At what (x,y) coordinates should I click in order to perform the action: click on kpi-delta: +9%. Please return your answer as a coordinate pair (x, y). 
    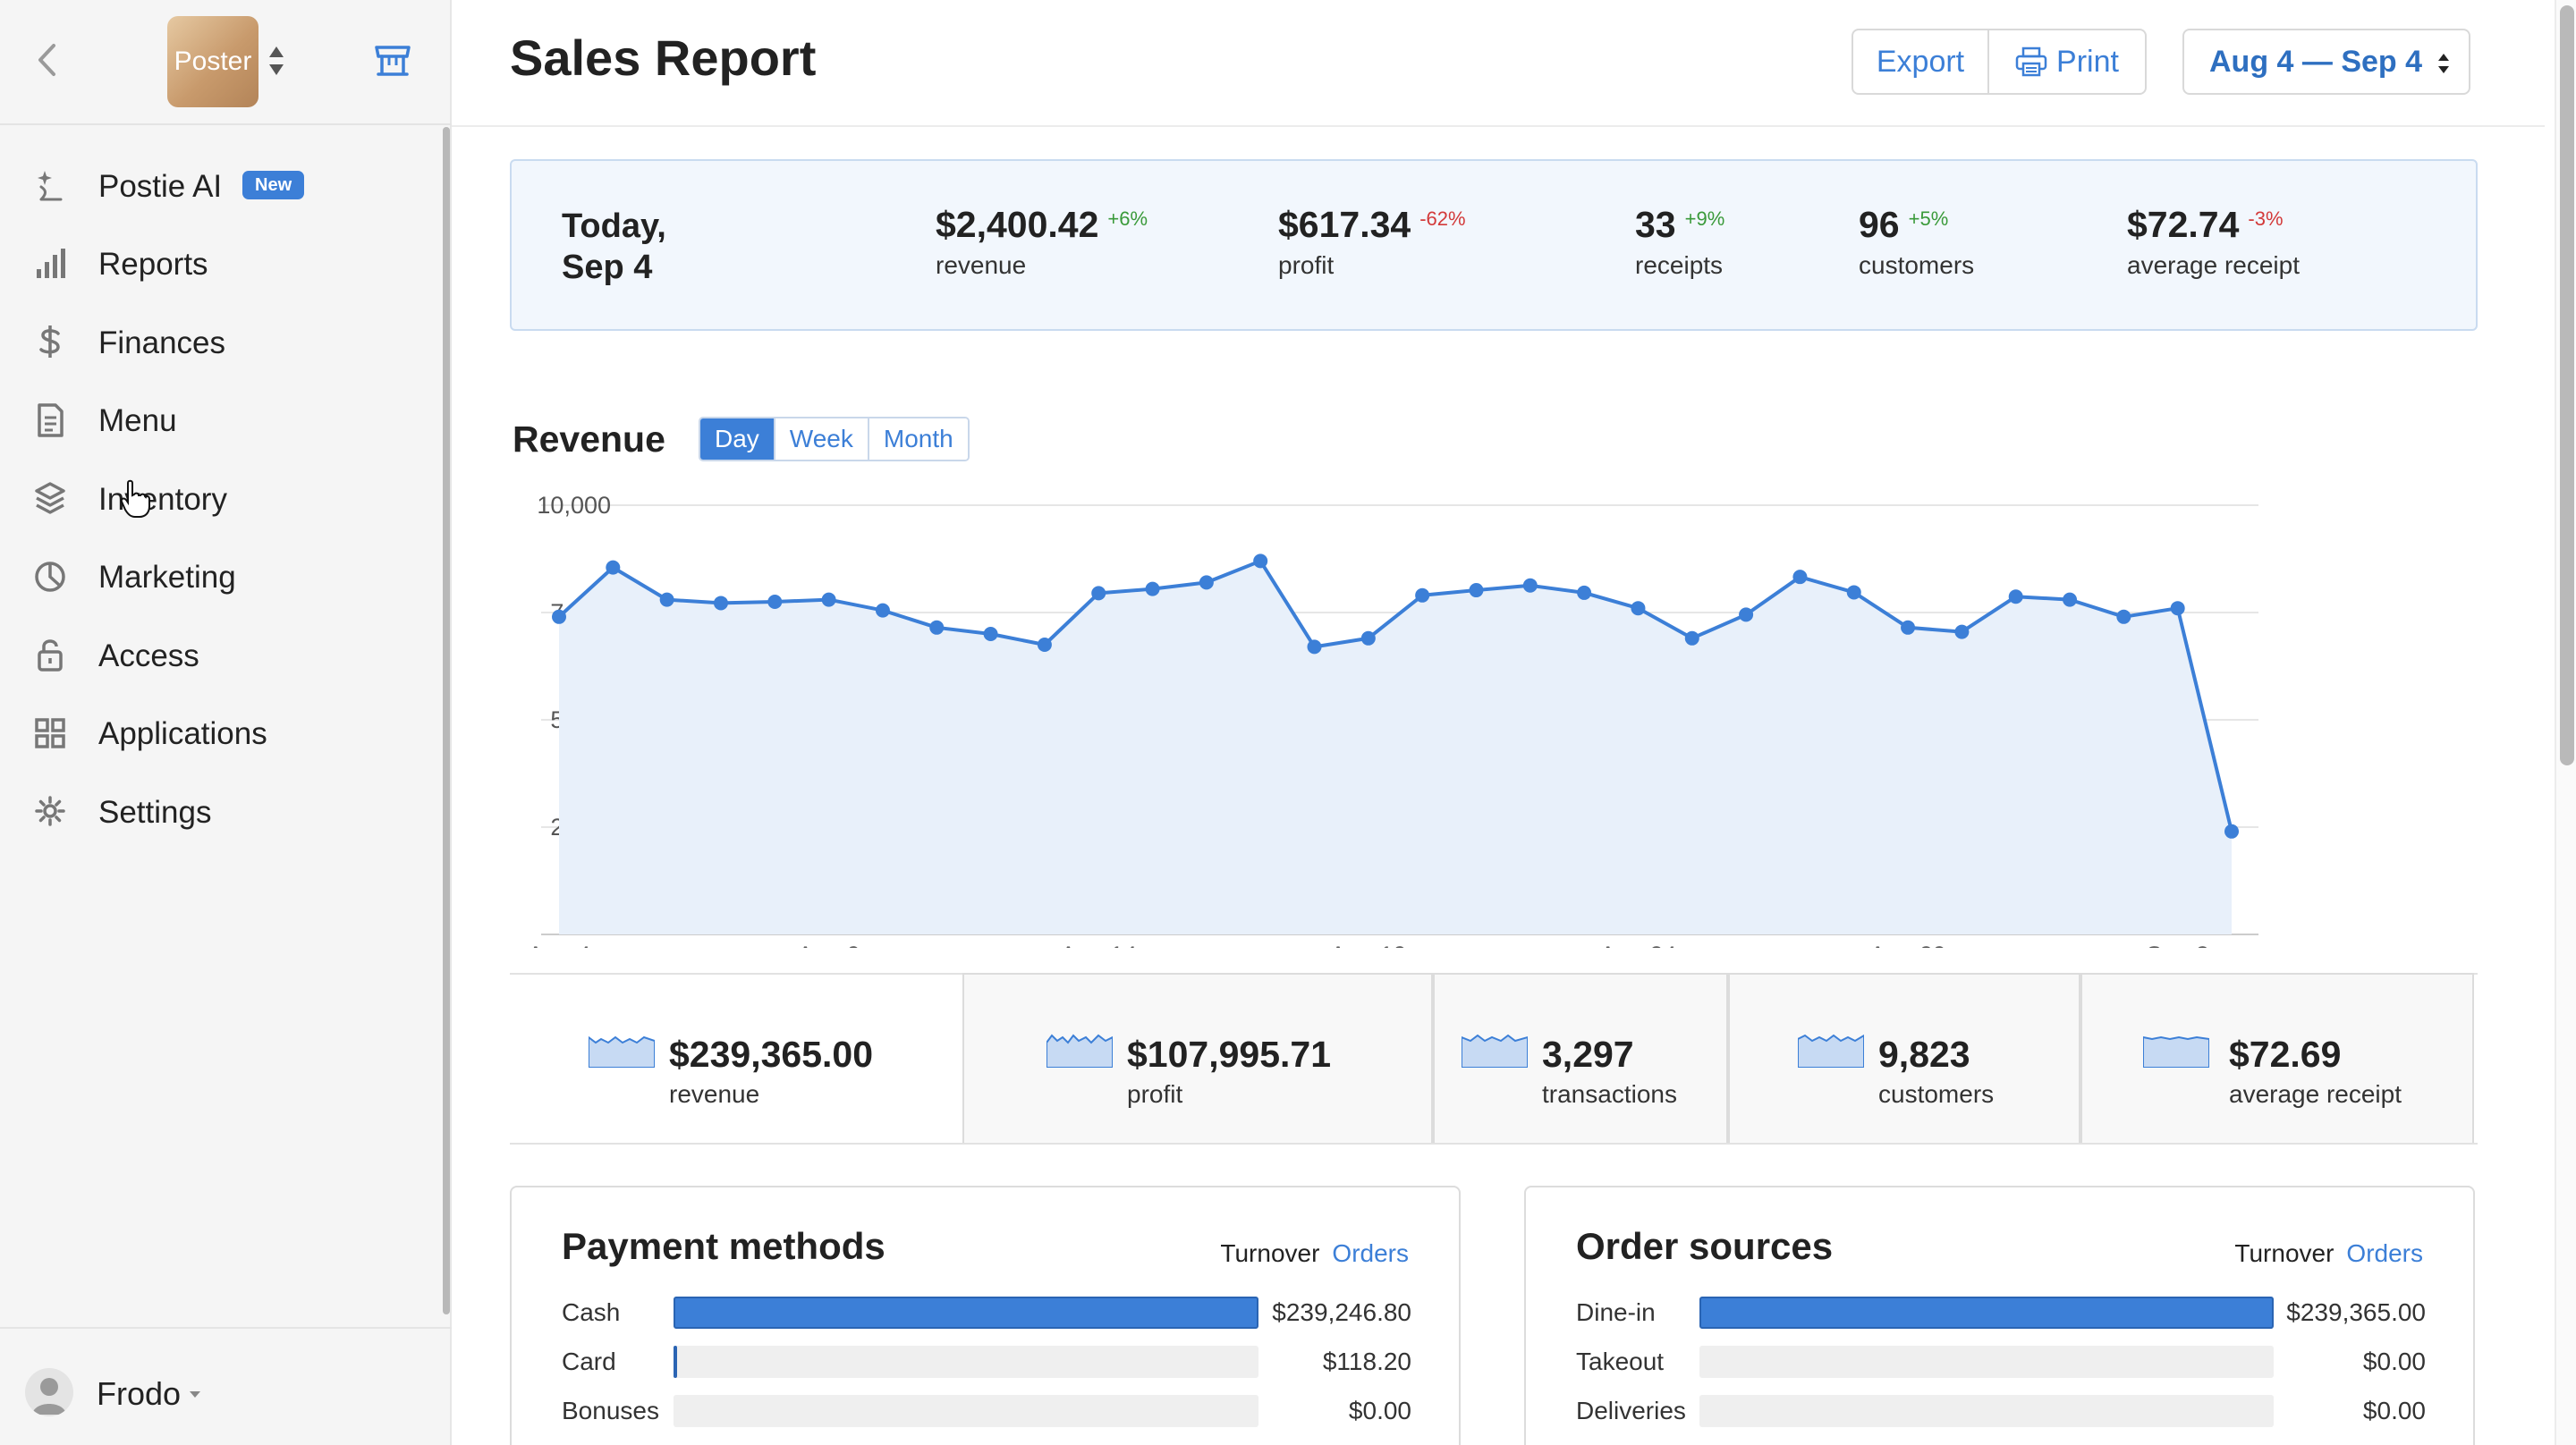
    Looking at the image, I should click on (1704, 218).